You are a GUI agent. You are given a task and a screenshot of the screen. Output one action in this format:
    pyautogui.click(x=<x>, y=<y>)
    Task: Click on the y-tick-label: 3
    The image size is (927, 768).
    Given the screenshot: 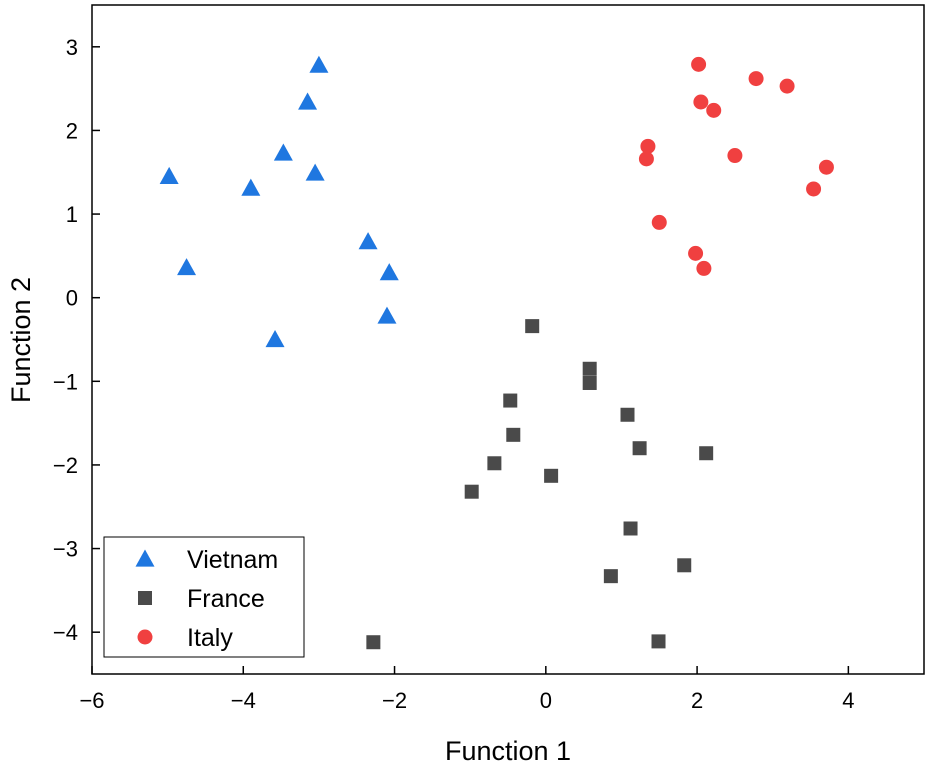 What is the action you would take?
    pyautogui.click(x=72, y=47)
    